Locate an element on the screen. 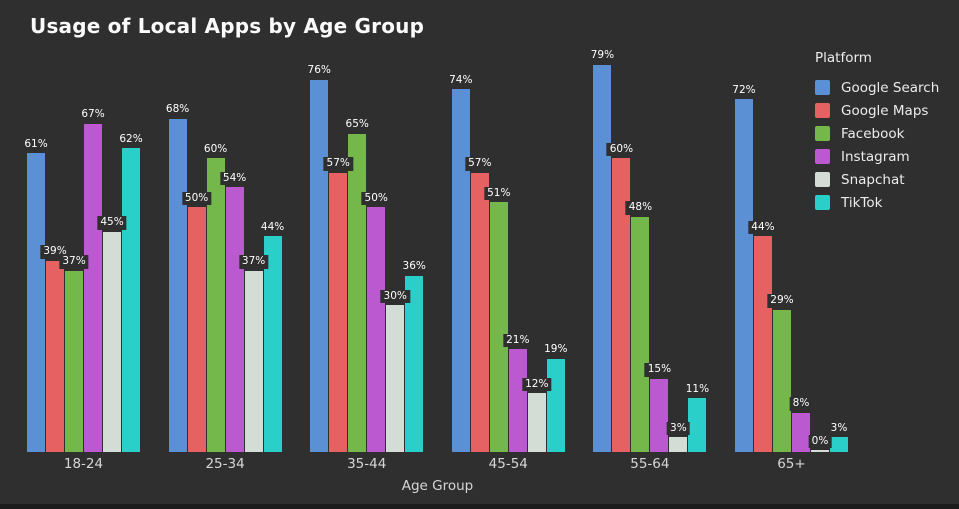 The width and height of the screenshot is (959, 509). bar-value-label: 44% is located at coordinates (272, 227).